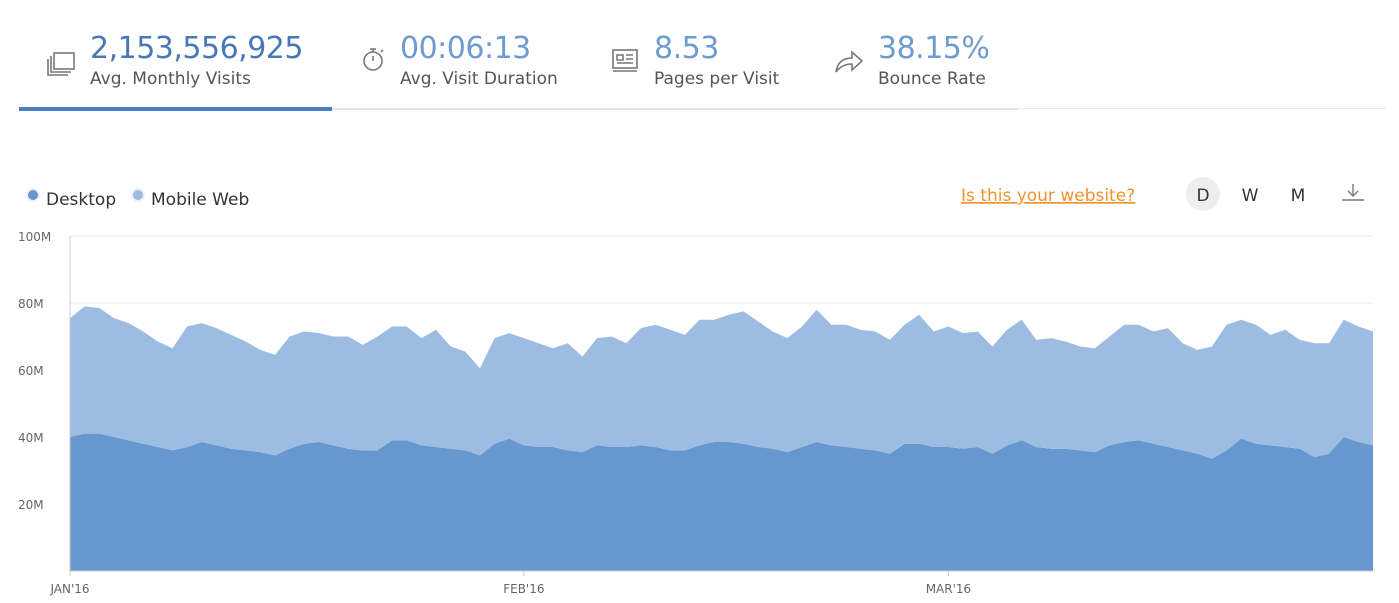 The image size is (1399, 603). I want to click on x-tick-label: MAR'16, so click(948, 589).